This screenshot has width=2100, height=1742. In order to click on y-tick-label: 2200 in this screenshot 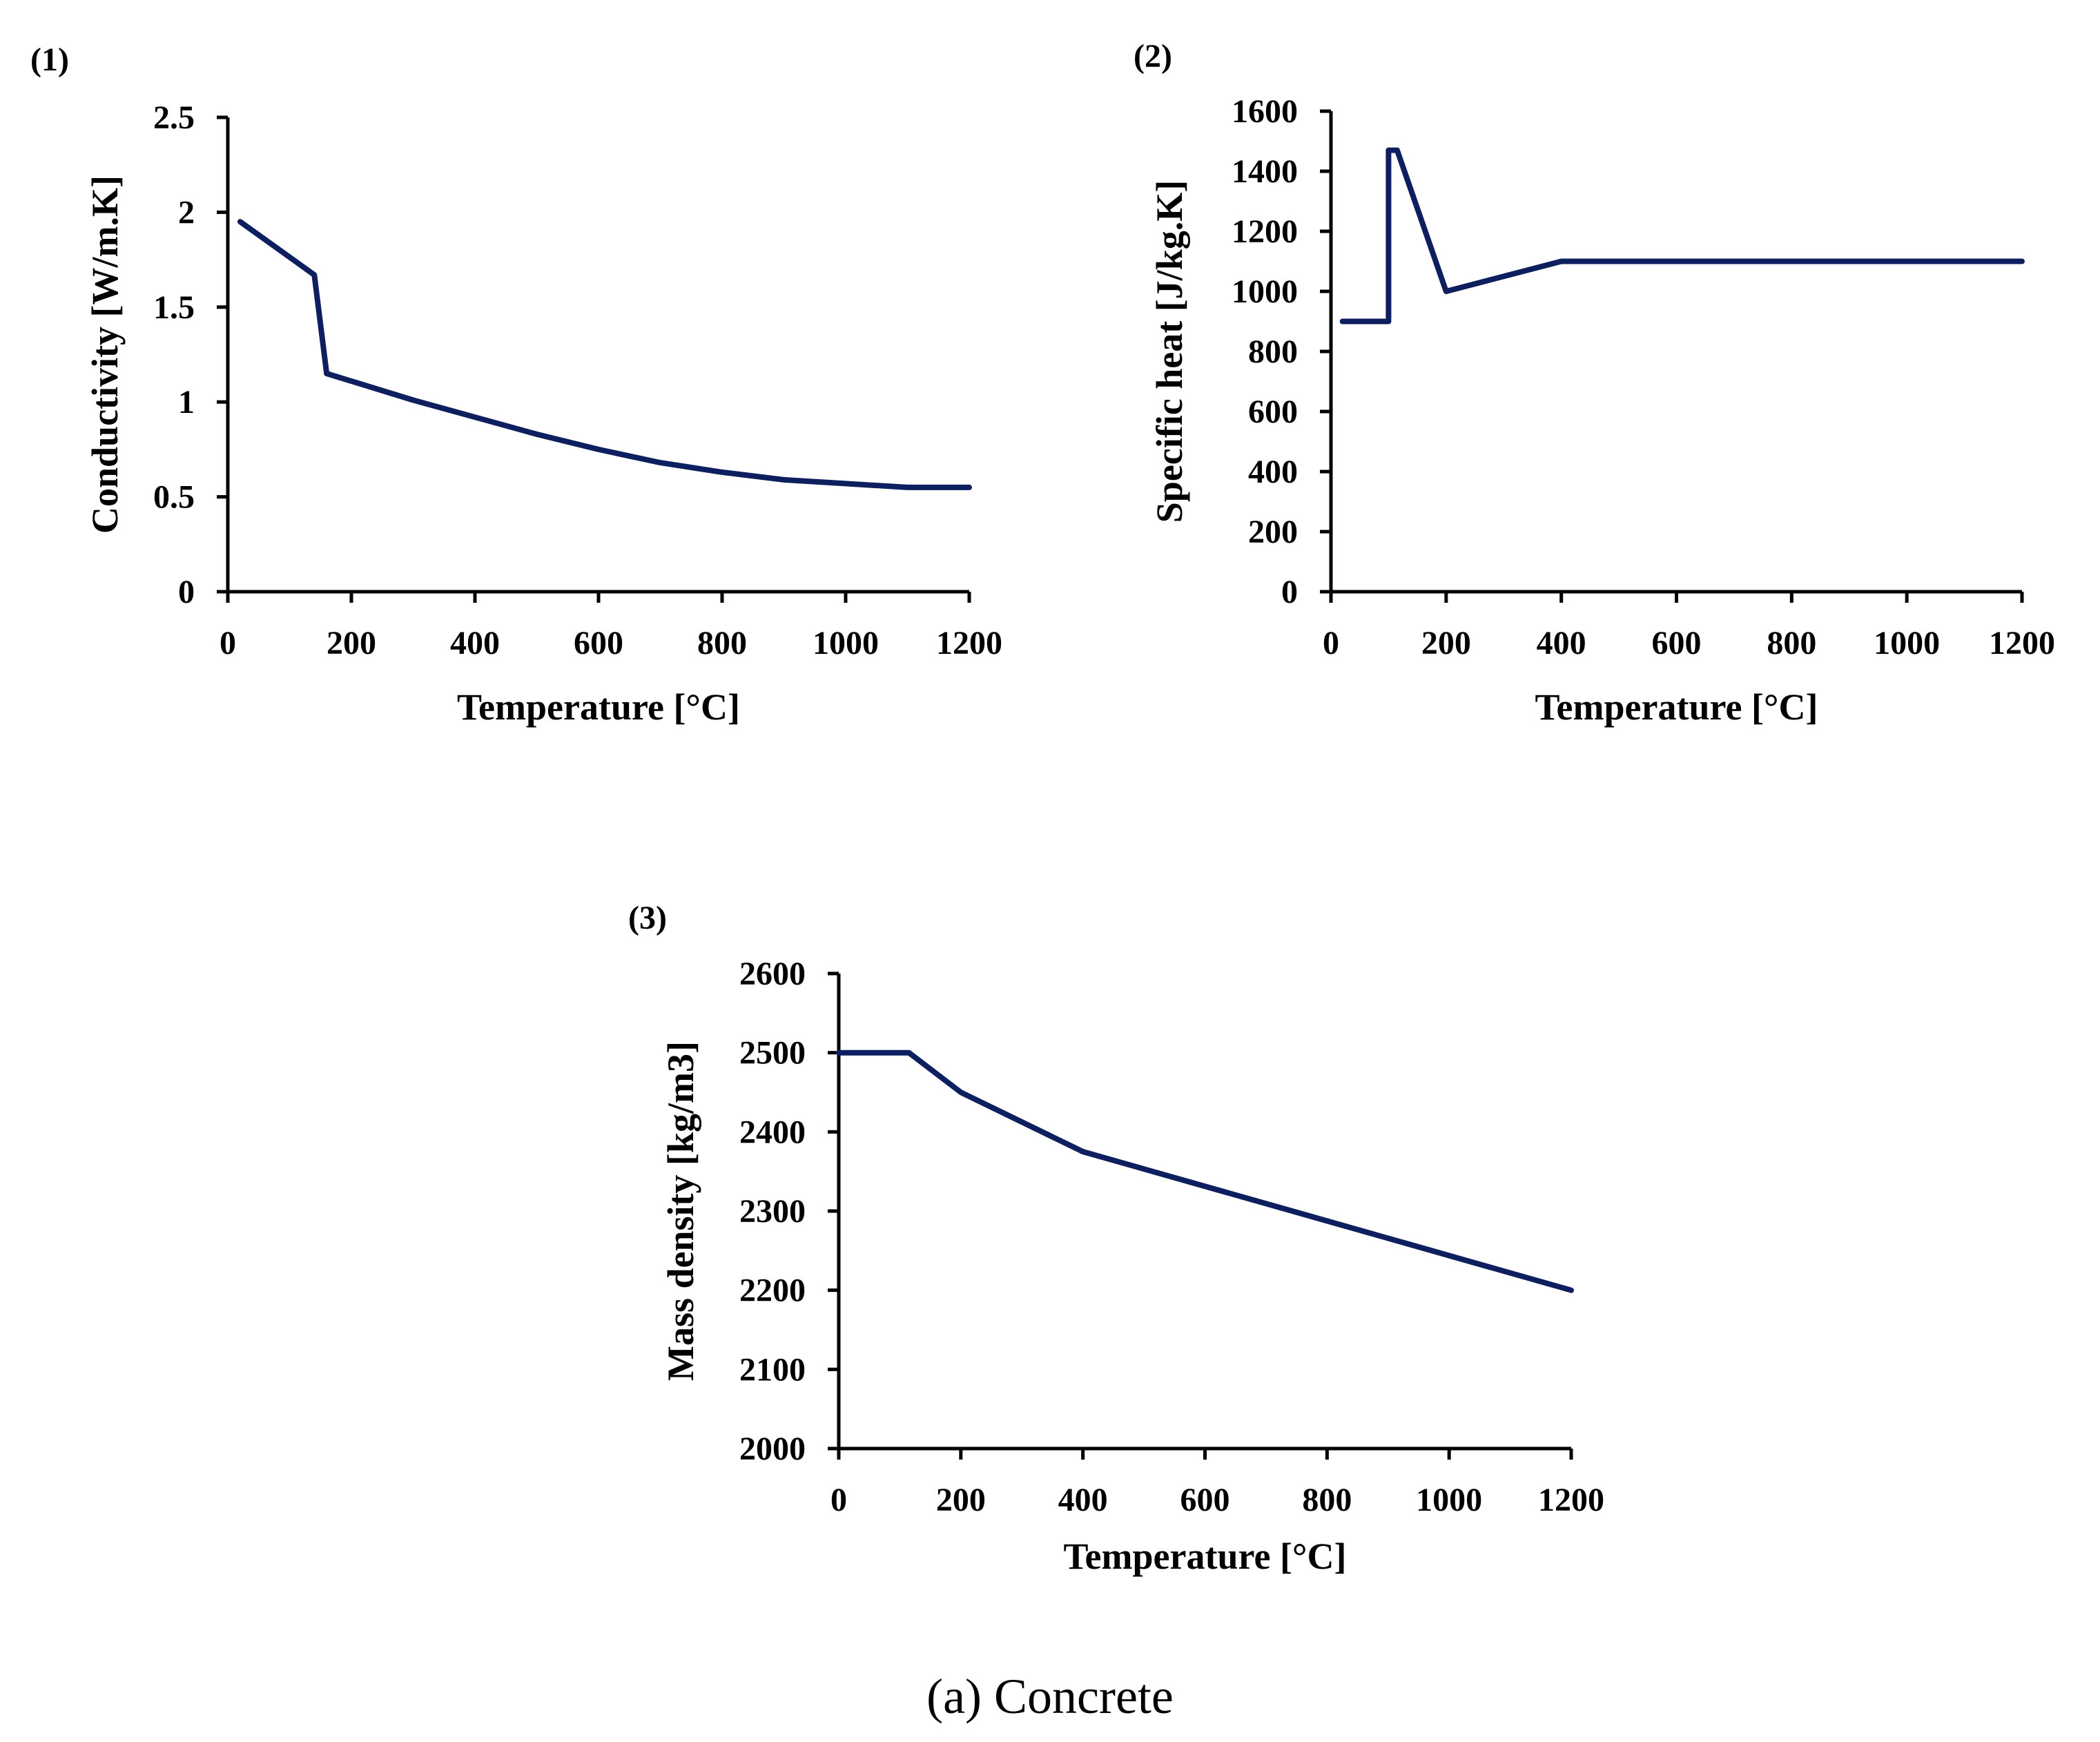, I will do `click(773, 1290)`.